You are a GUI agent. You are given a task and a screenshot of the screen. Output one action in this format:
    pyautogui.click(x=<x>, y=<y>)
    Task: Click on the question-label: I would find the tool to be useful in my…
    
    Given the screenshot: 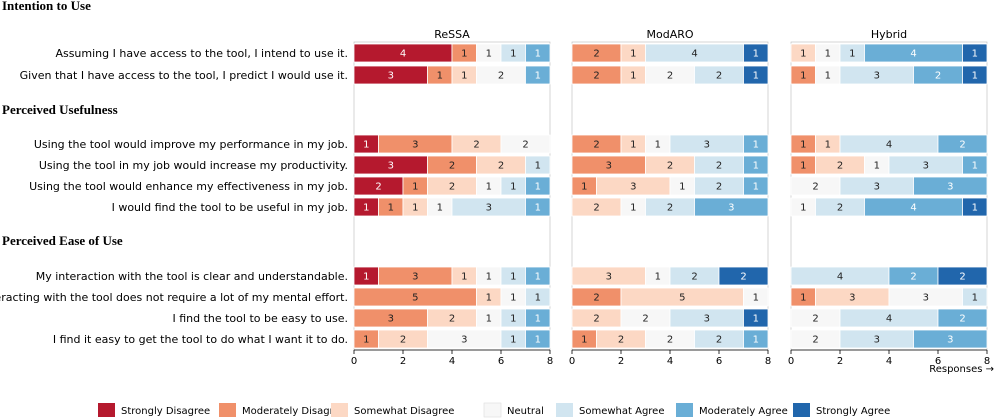 What is the action you would take?
    pyautogui.click(x=230, y=207)
    